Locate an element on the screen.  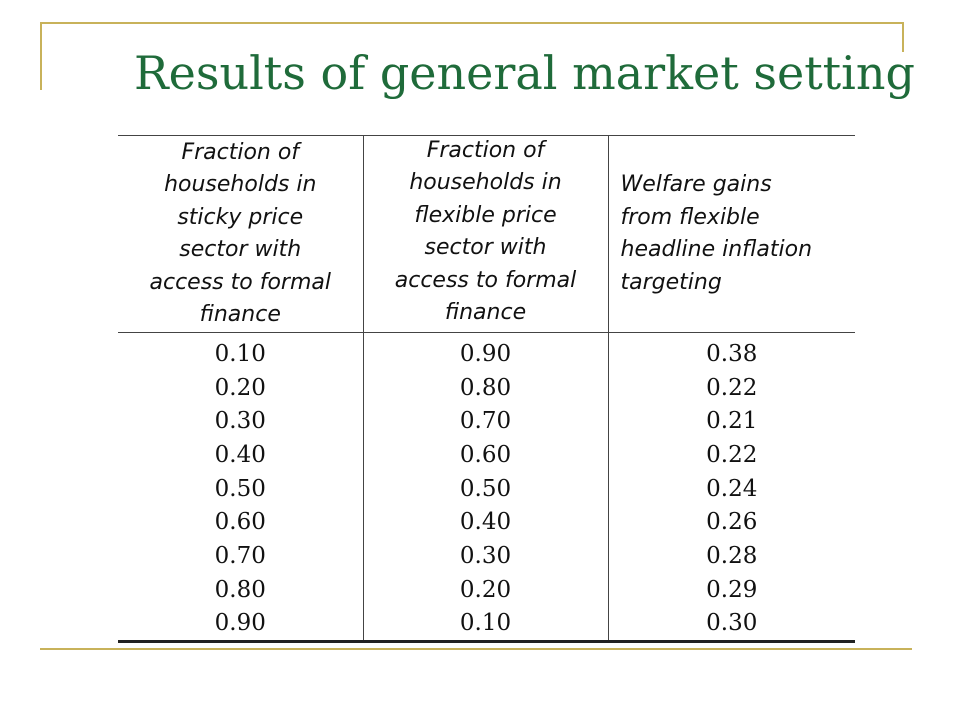
table-cell: 0.26 is located at coordinates (732, 522).